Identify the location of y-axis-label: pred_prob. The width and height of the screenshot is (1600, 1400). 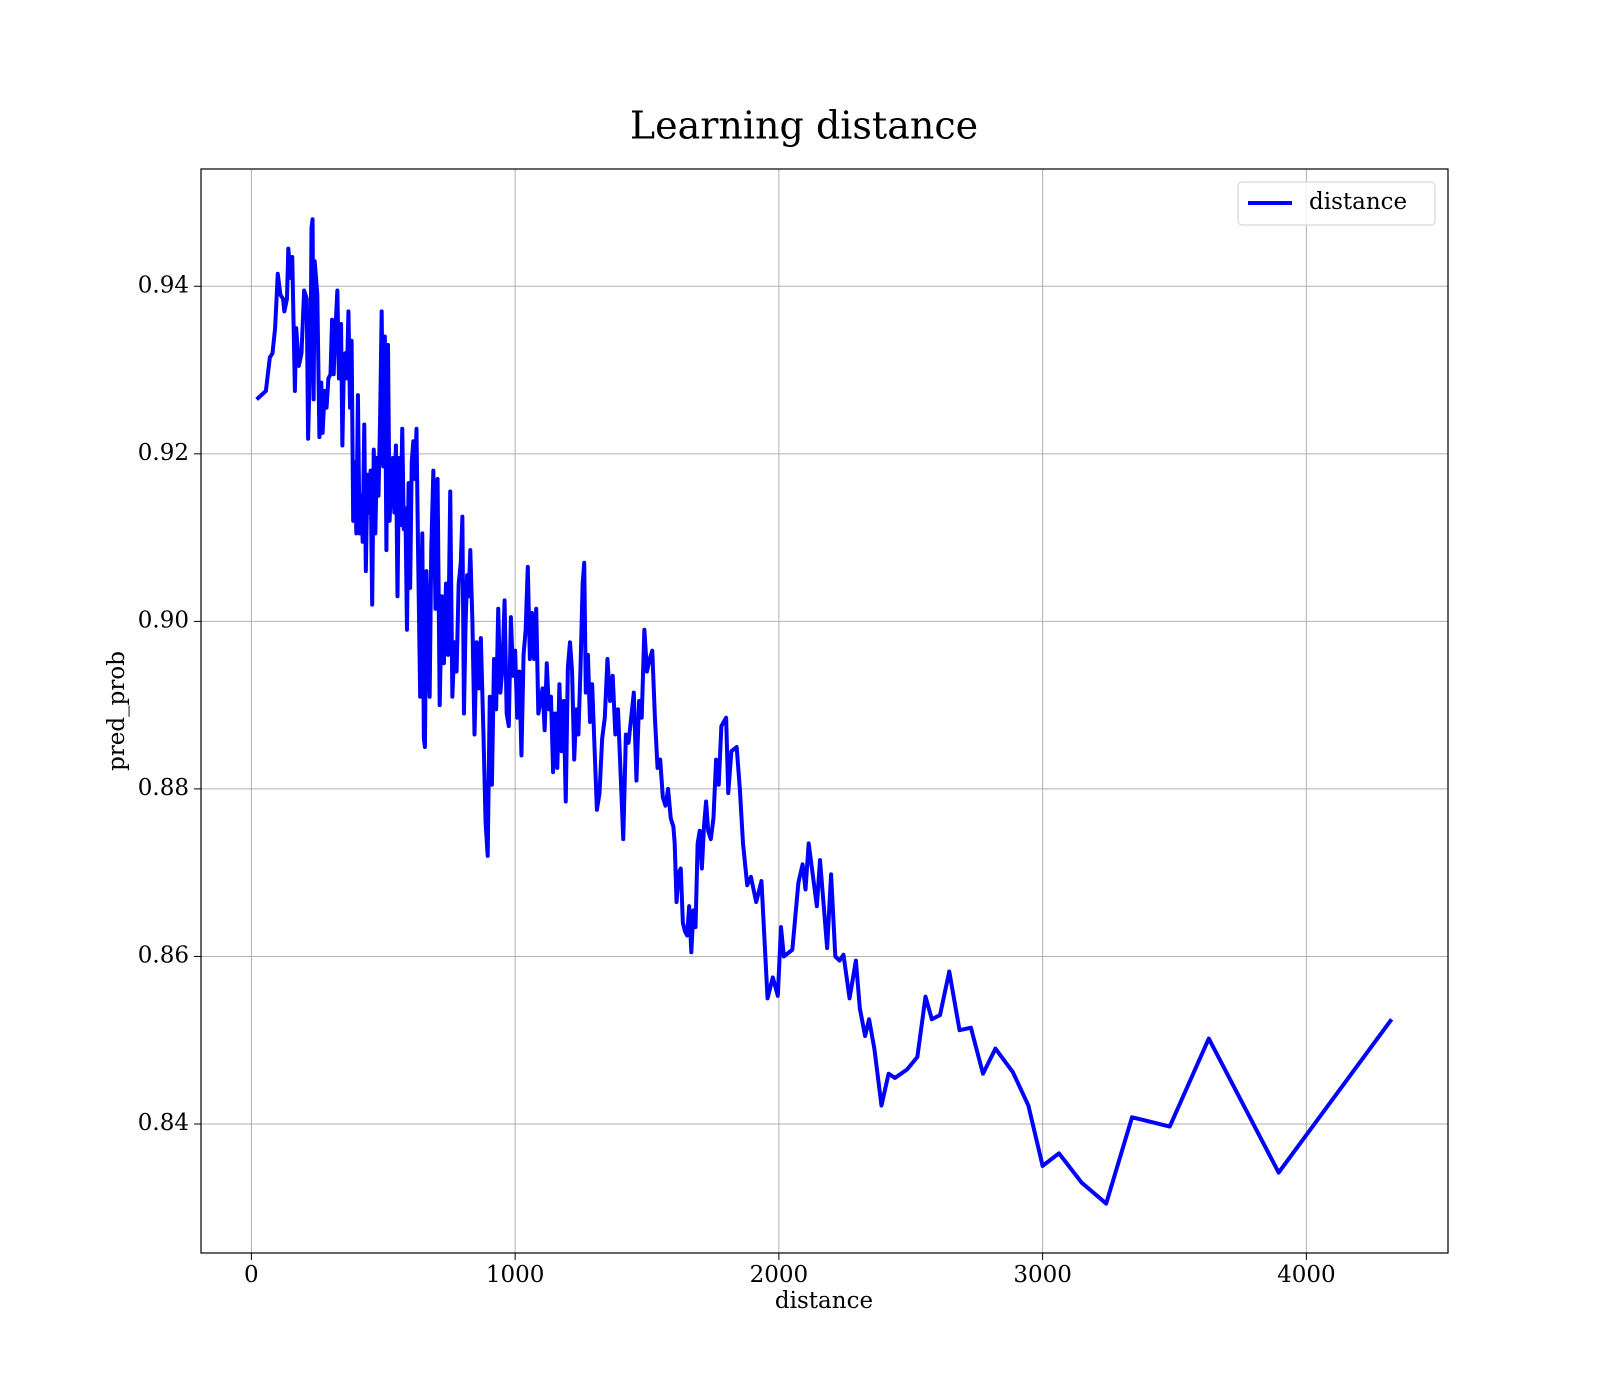
(117, 711).